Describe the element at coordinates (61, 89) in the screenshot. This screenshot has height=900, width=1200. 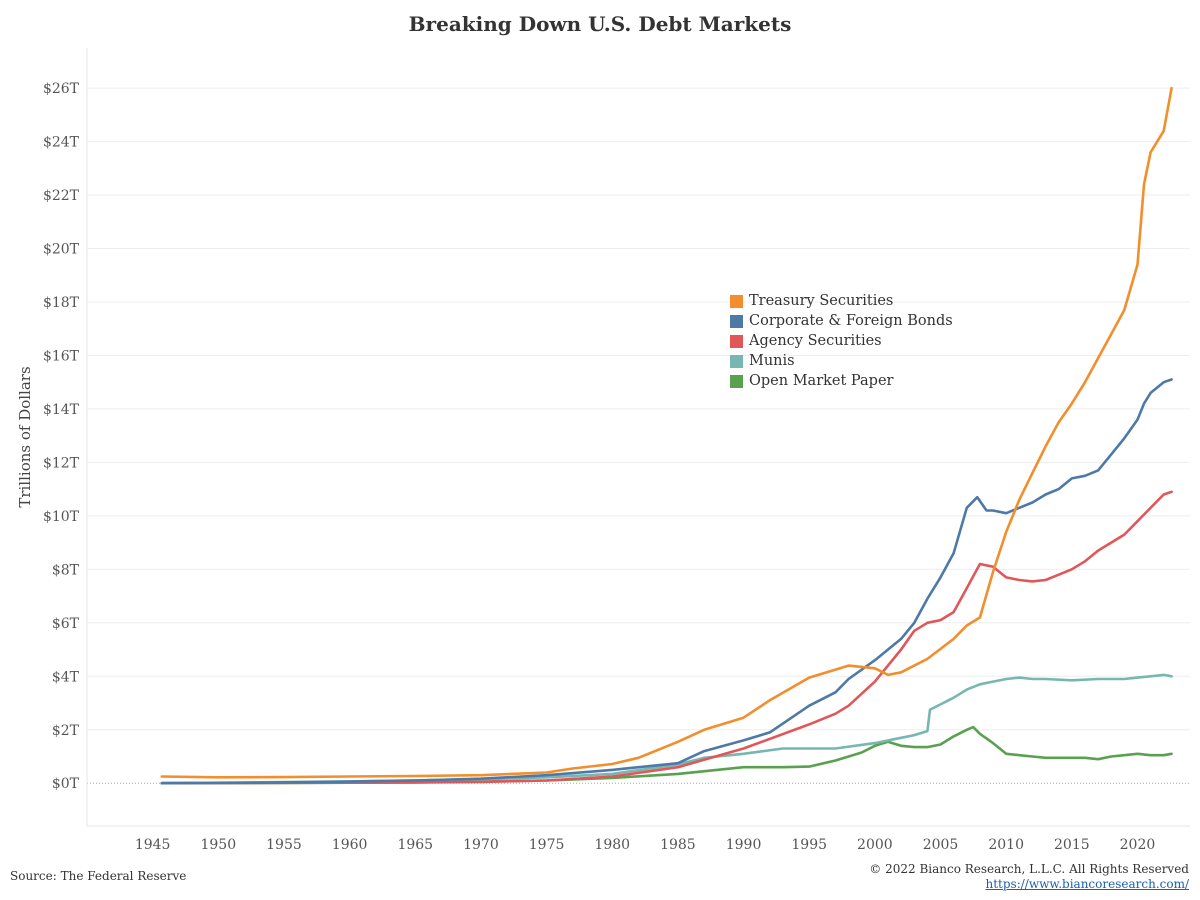
I see `y-tick-label: $26T` at that location.